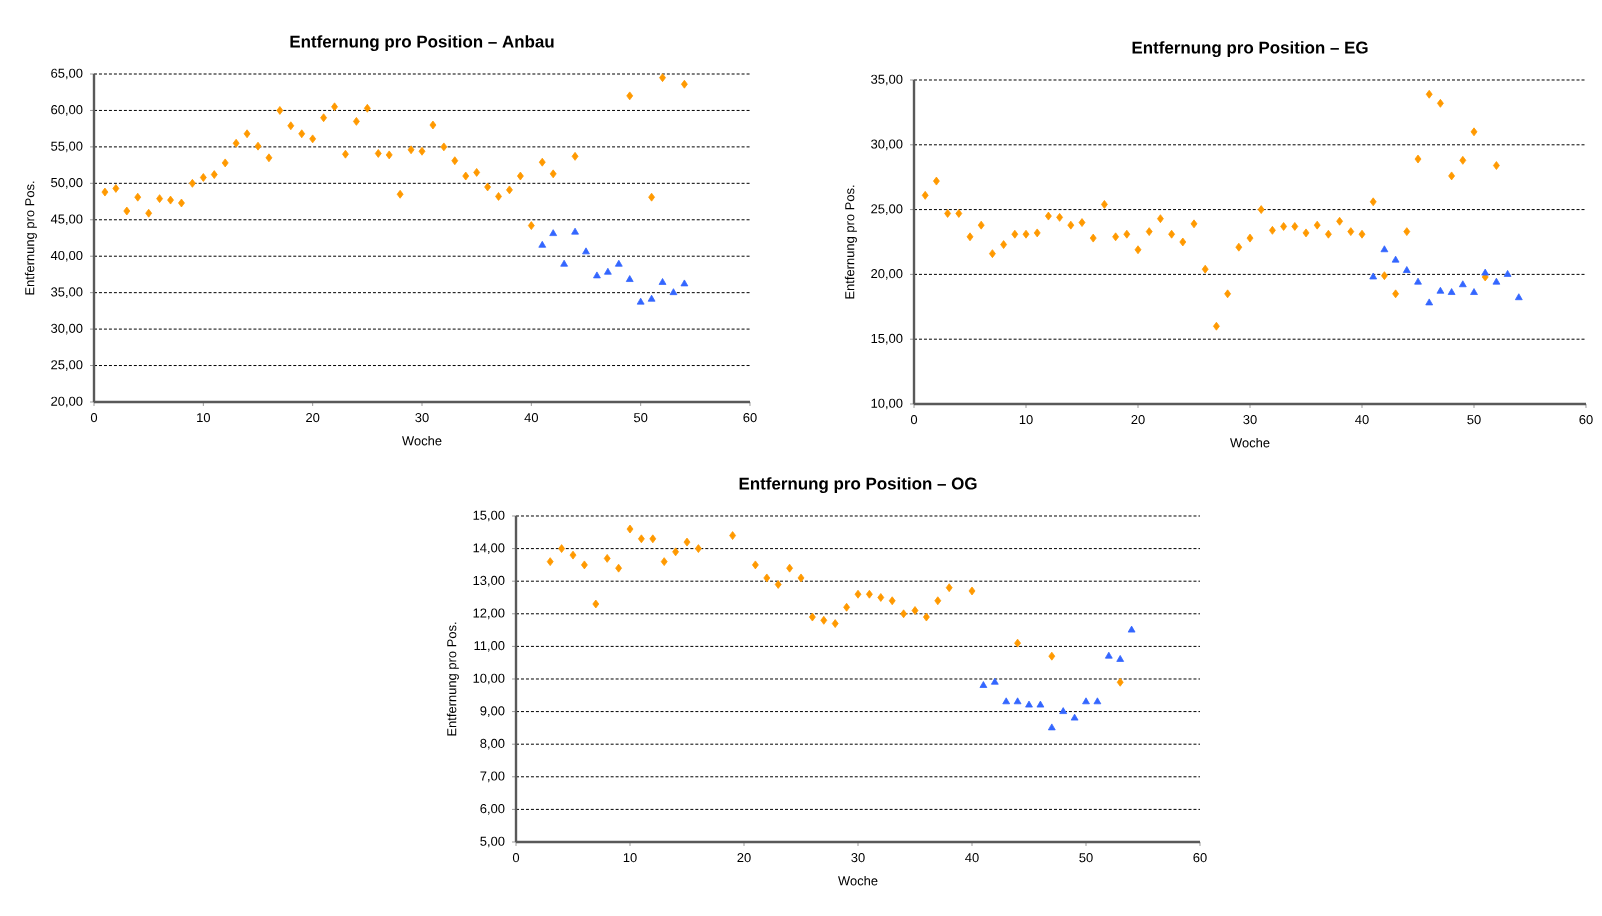 This screenshot has height=916, width=1602. Describe the element at coordinates (1250, 49) in the screenshot. I see `chart-title: Entfernung pro Position – EG` at that location.